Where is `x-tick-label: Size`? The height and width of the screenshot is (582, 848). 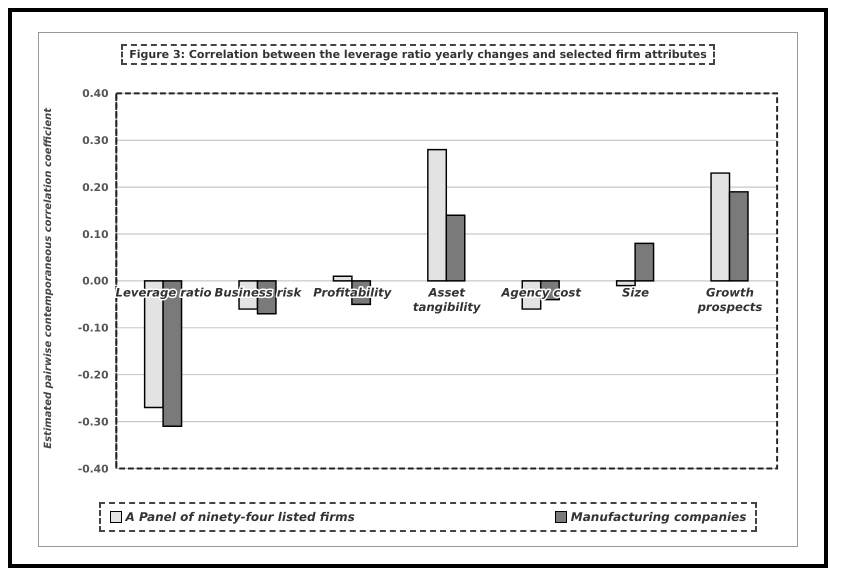 x-tick-label: Size is located at coordinates (636, 292).